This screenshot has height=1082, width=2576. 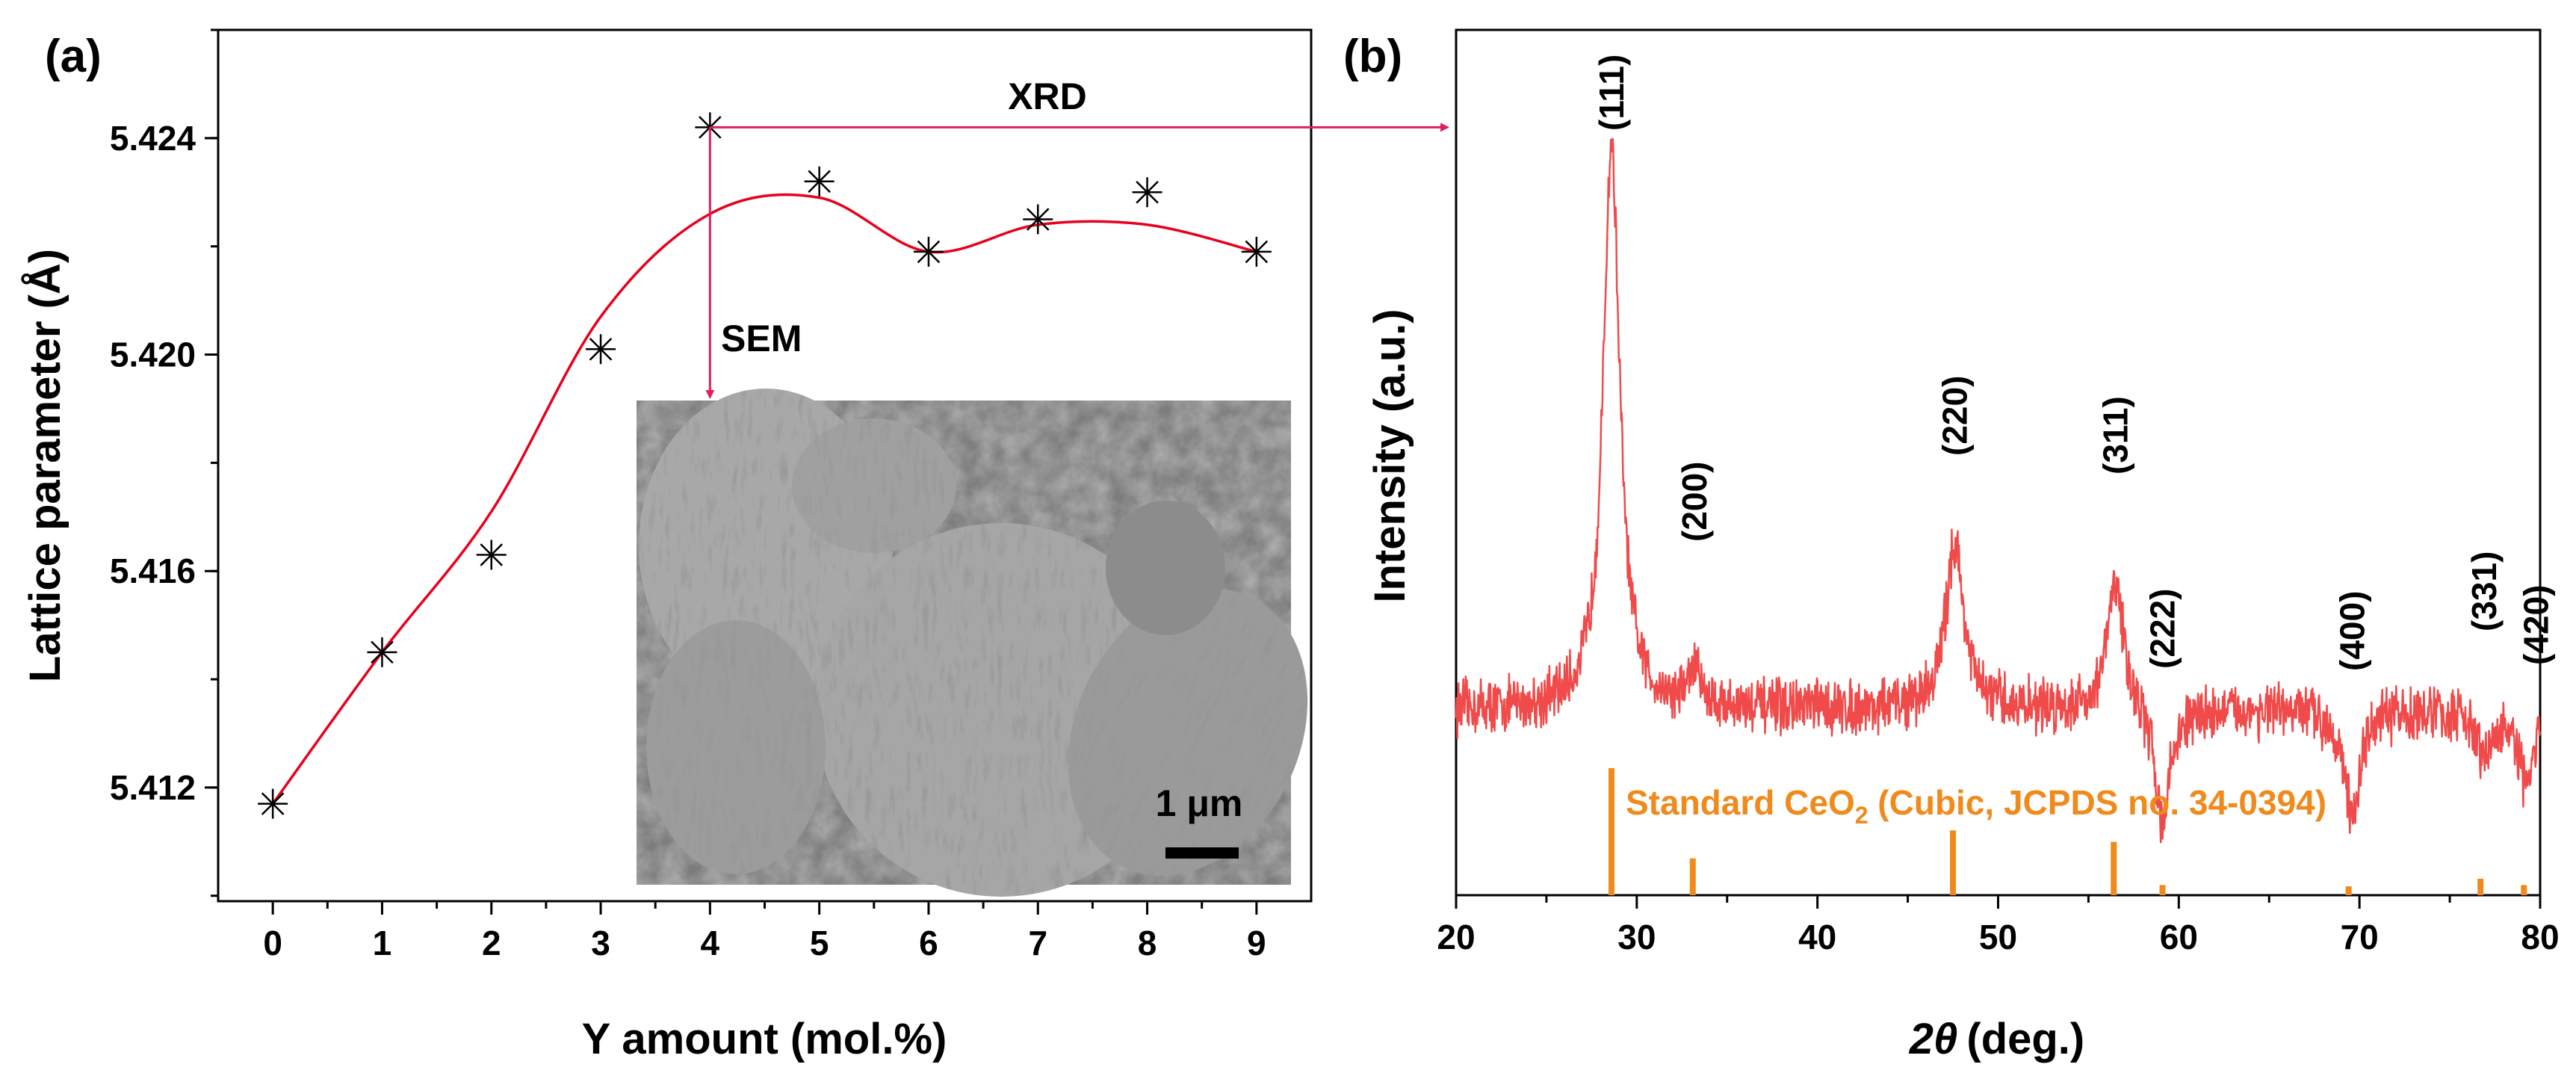 I want to click on peak-label: (311), so click(x=2115, y=435).